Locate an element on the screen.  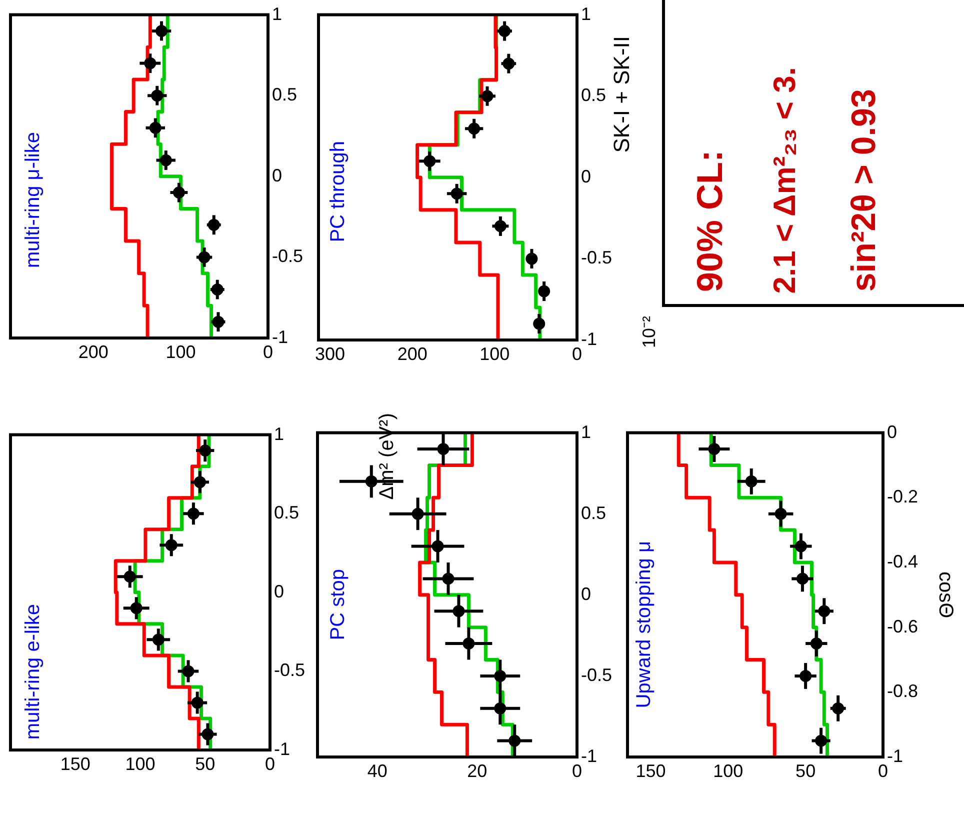
y-tick-label: -0.6 is located at coordinates (902, 626).